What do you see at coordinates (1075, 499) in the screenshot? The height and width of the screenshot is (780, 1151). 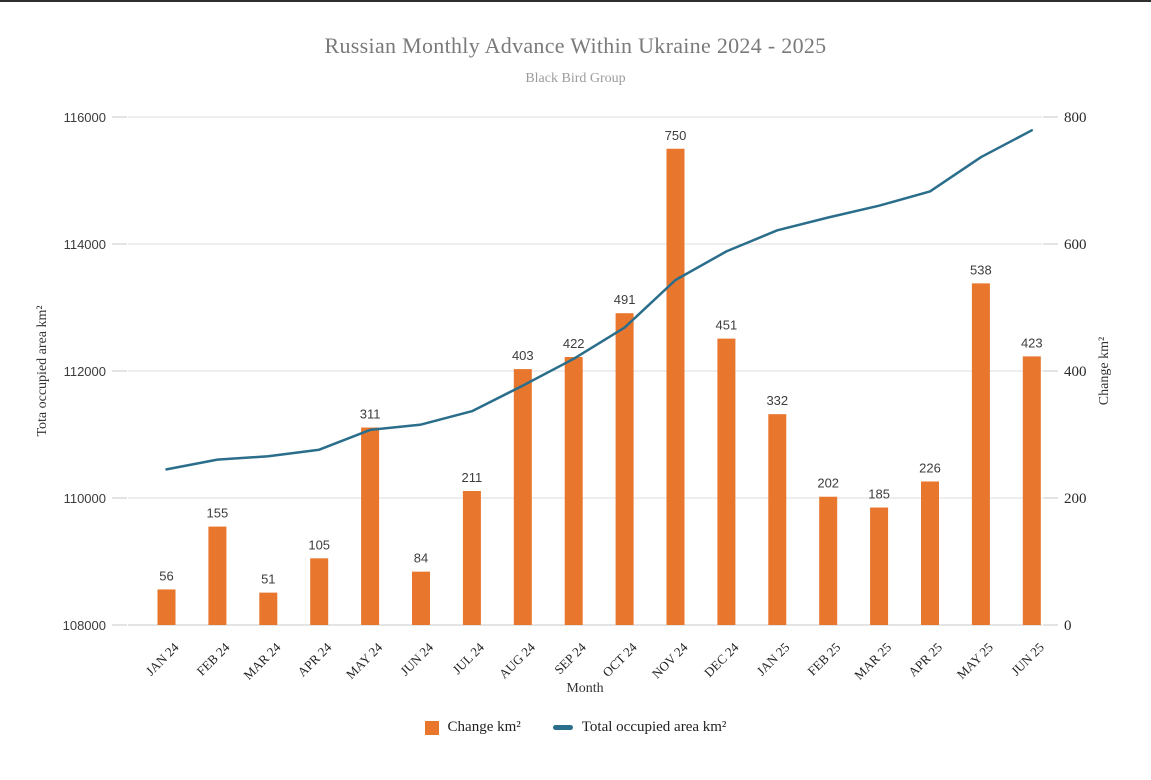 I see `right-axis-tick-label: 200` at bounding box center [1075, 499].